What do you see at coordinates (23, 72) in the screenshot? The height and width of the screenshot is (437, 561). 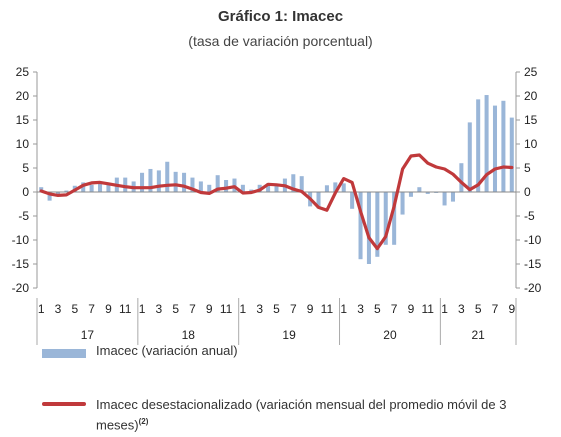 I see `y-tick-label-left: 25` at bounding box center [23, 72].